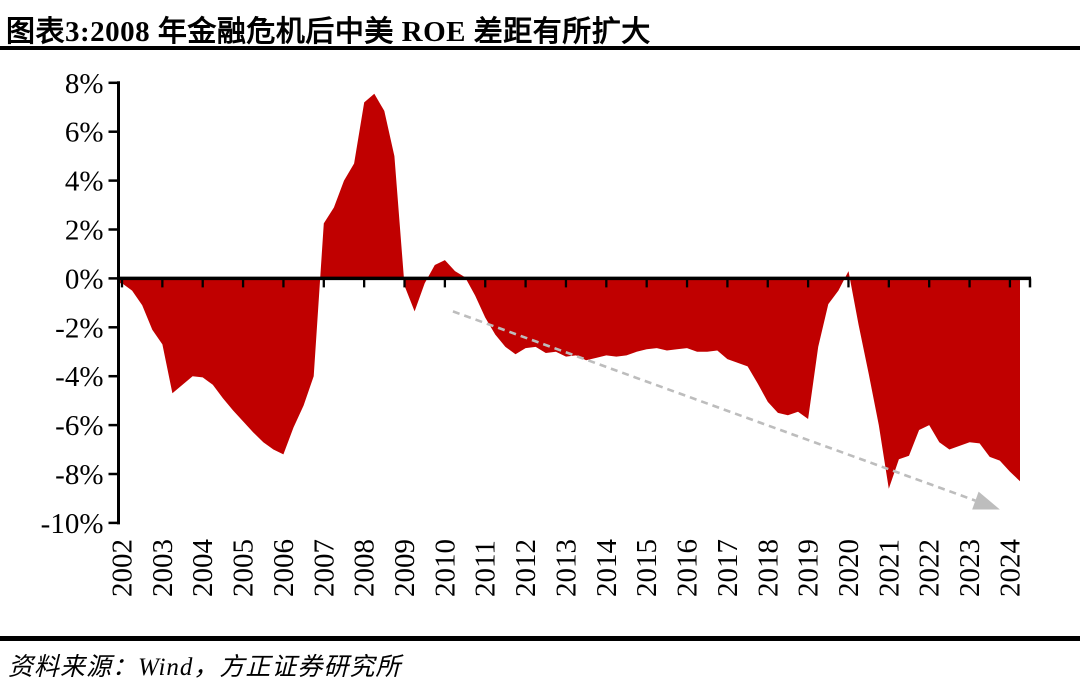  I want to click on y-axis-label: 8%, so click(84, 84).